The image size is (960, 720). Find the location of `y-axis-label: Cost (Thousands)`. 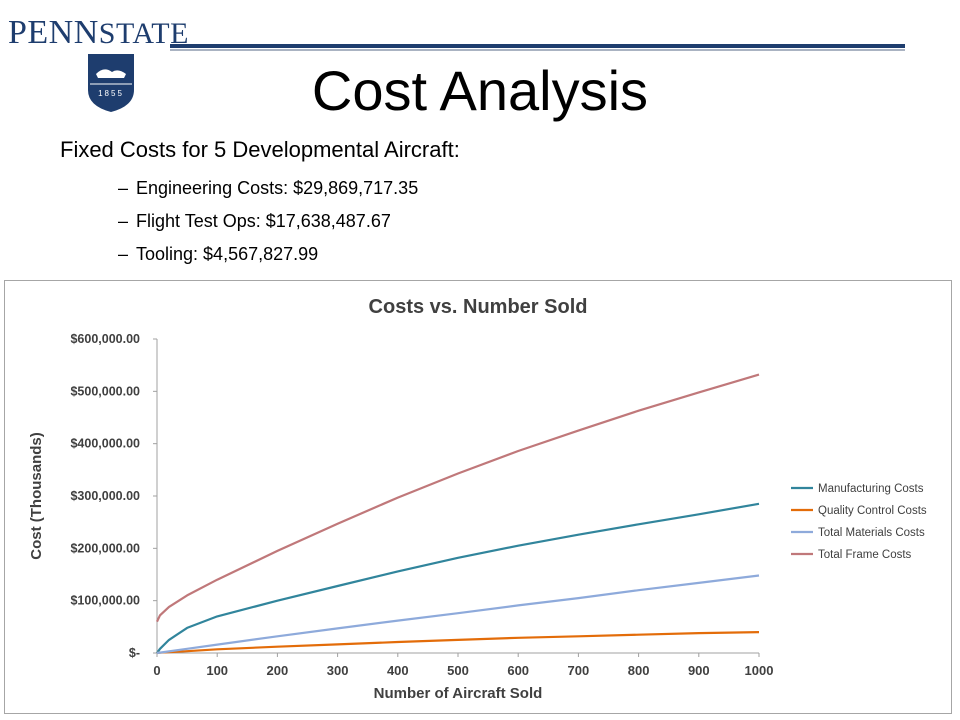

y-axis-label: Cost (Thousands) is located at coordinates (36, 496).